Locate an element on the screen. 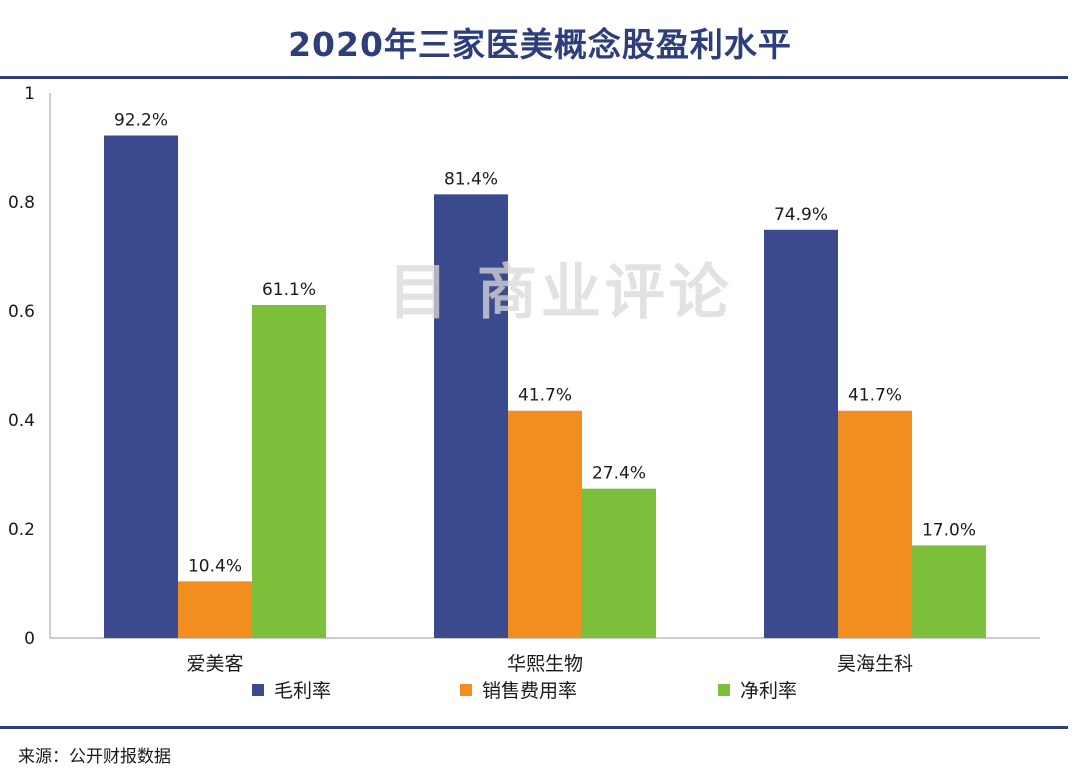 The image size is (1080, 779). watermark: 目 商业评论 is located at coordinates (560, 293).